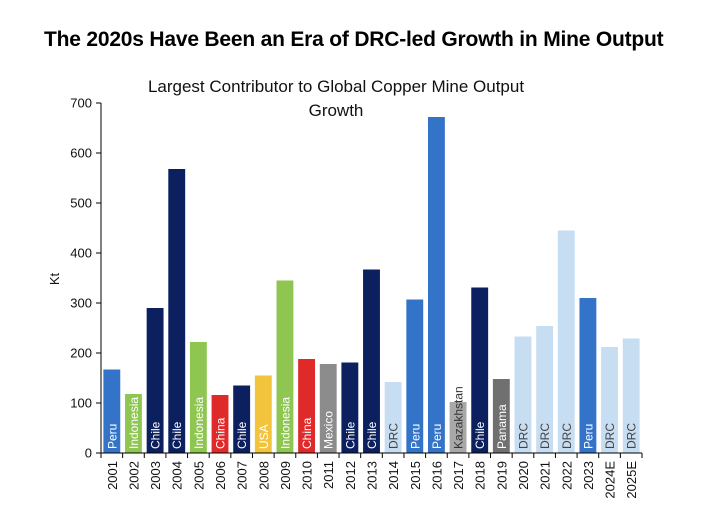 The width and height of the screenshot is (702, 510). I want to click on x-tick-label: 2016, so click(436, 475).